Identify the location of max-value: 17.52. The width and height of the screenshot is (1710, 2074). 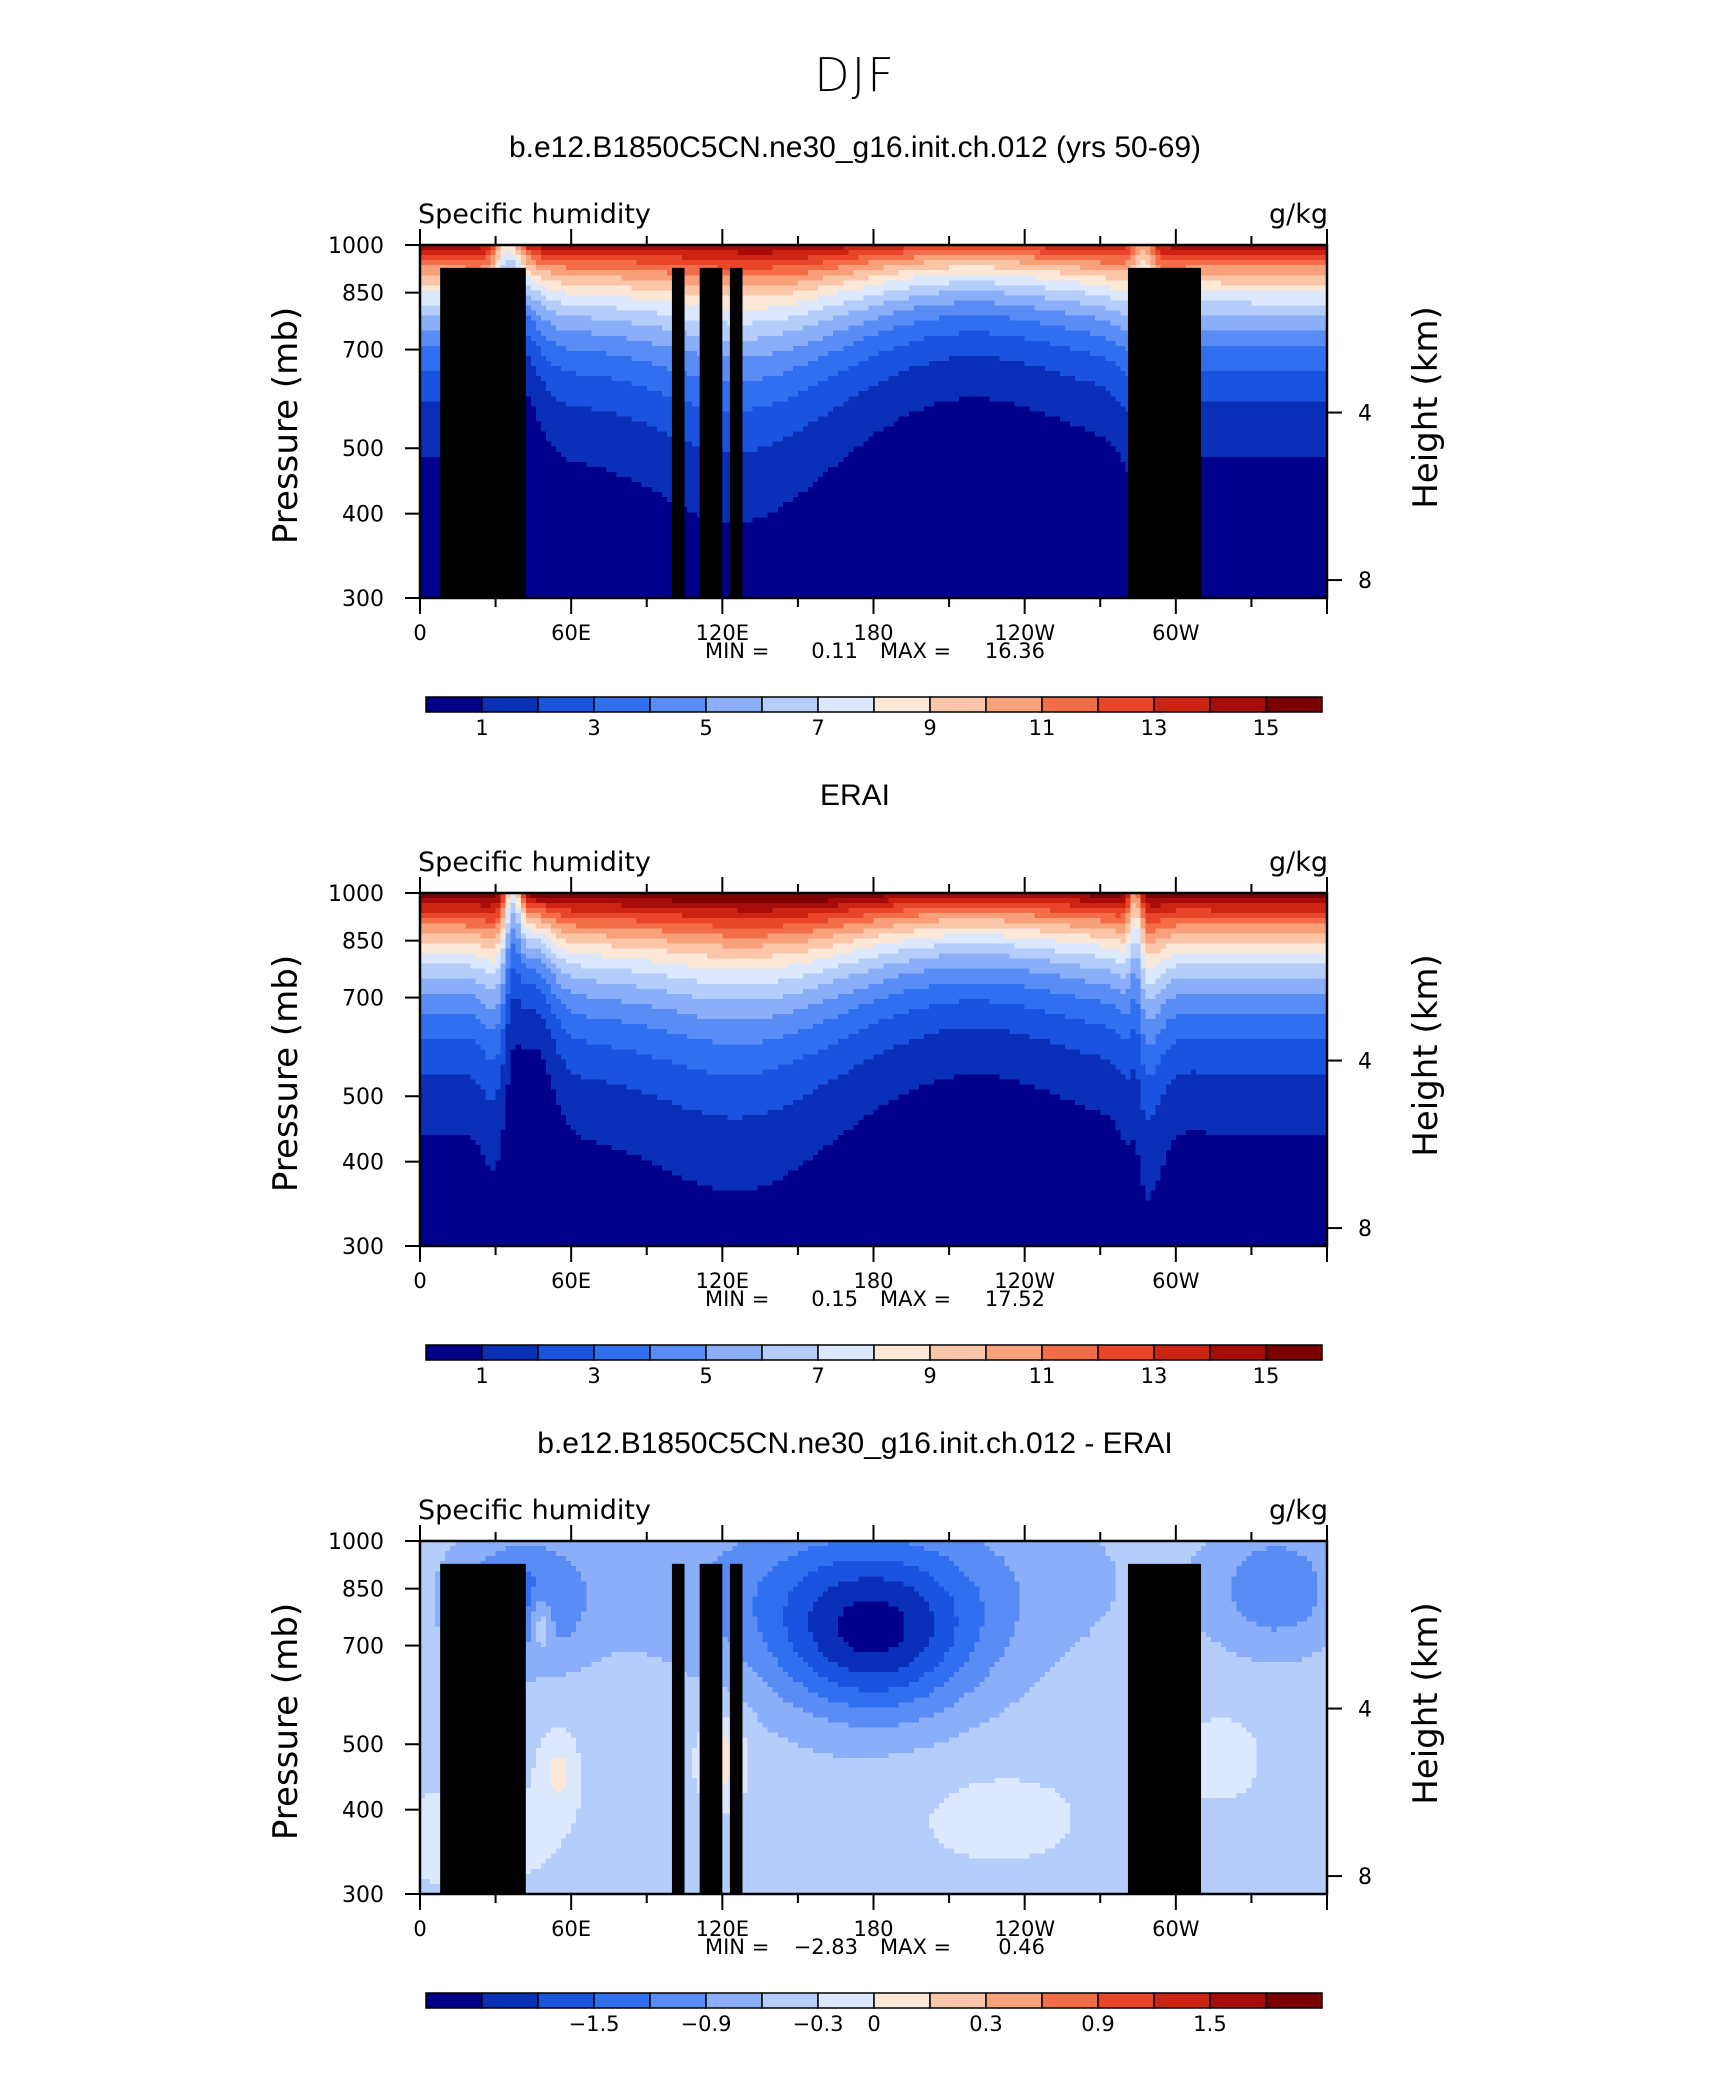
(1015, 1299).